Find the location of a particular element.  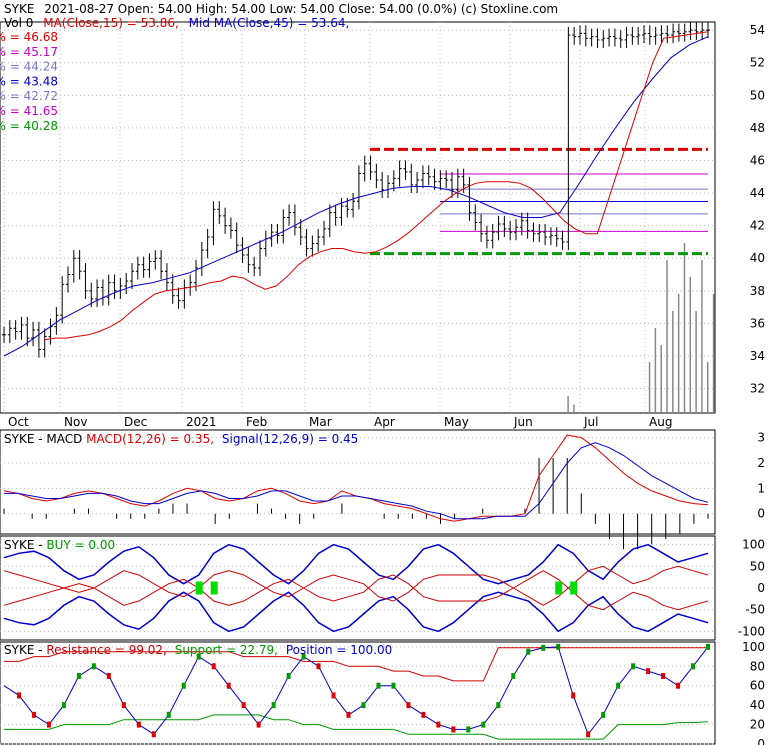

buy-markers is located at coordinates (386, 588).